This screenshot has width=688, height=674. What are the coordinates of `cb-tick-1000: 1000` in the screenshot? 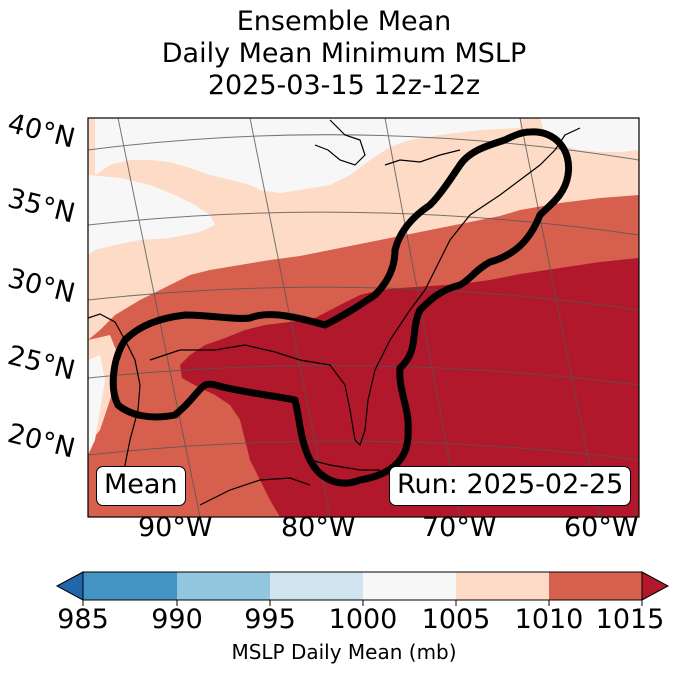 It's located at (363, 619).